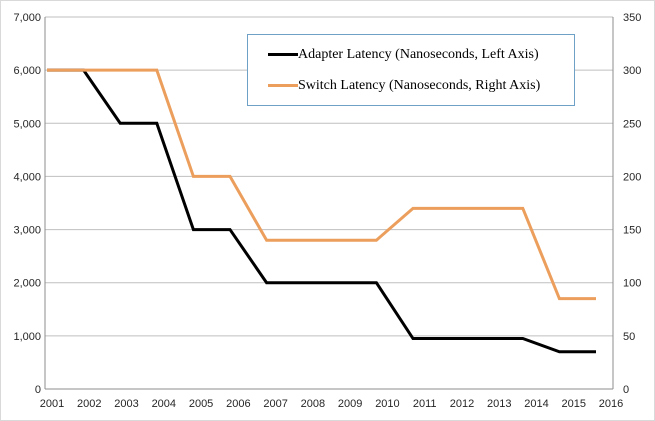  I want to click on left-axis-tick-label: 1,000, so click(27, 337).